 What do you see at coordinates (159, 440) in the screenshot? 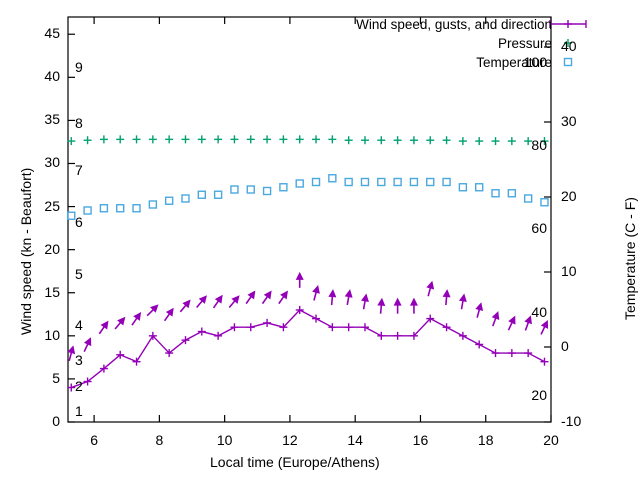
I see `x-tick-label: 8` at bounding box center [159, 440].